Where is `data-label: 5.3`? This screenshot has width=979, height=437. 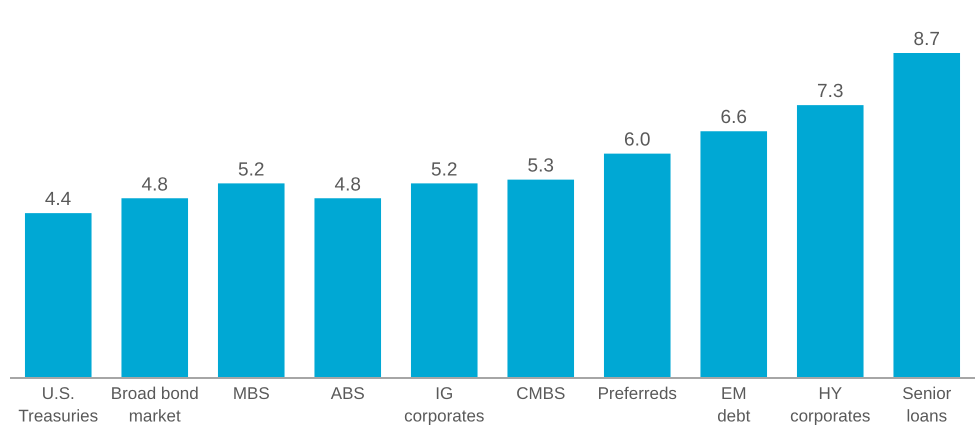 data-label: 5.3 is located at coordinates (541, 166).